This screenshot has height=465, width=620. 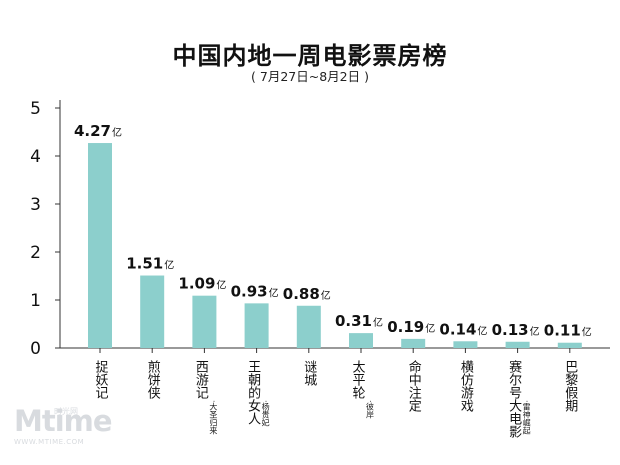 What do you see at coordinates (49, 442) in the screenshot?
I see `watermark-url: WWW.MTIME.COM` at bounding box center [49, 442].